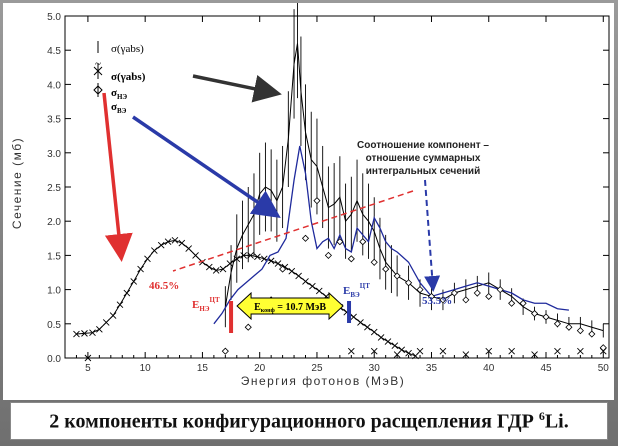 The height and width of the screenshot is (446, 618). I want to click on x-tick-label: 45, so click(546, 368).